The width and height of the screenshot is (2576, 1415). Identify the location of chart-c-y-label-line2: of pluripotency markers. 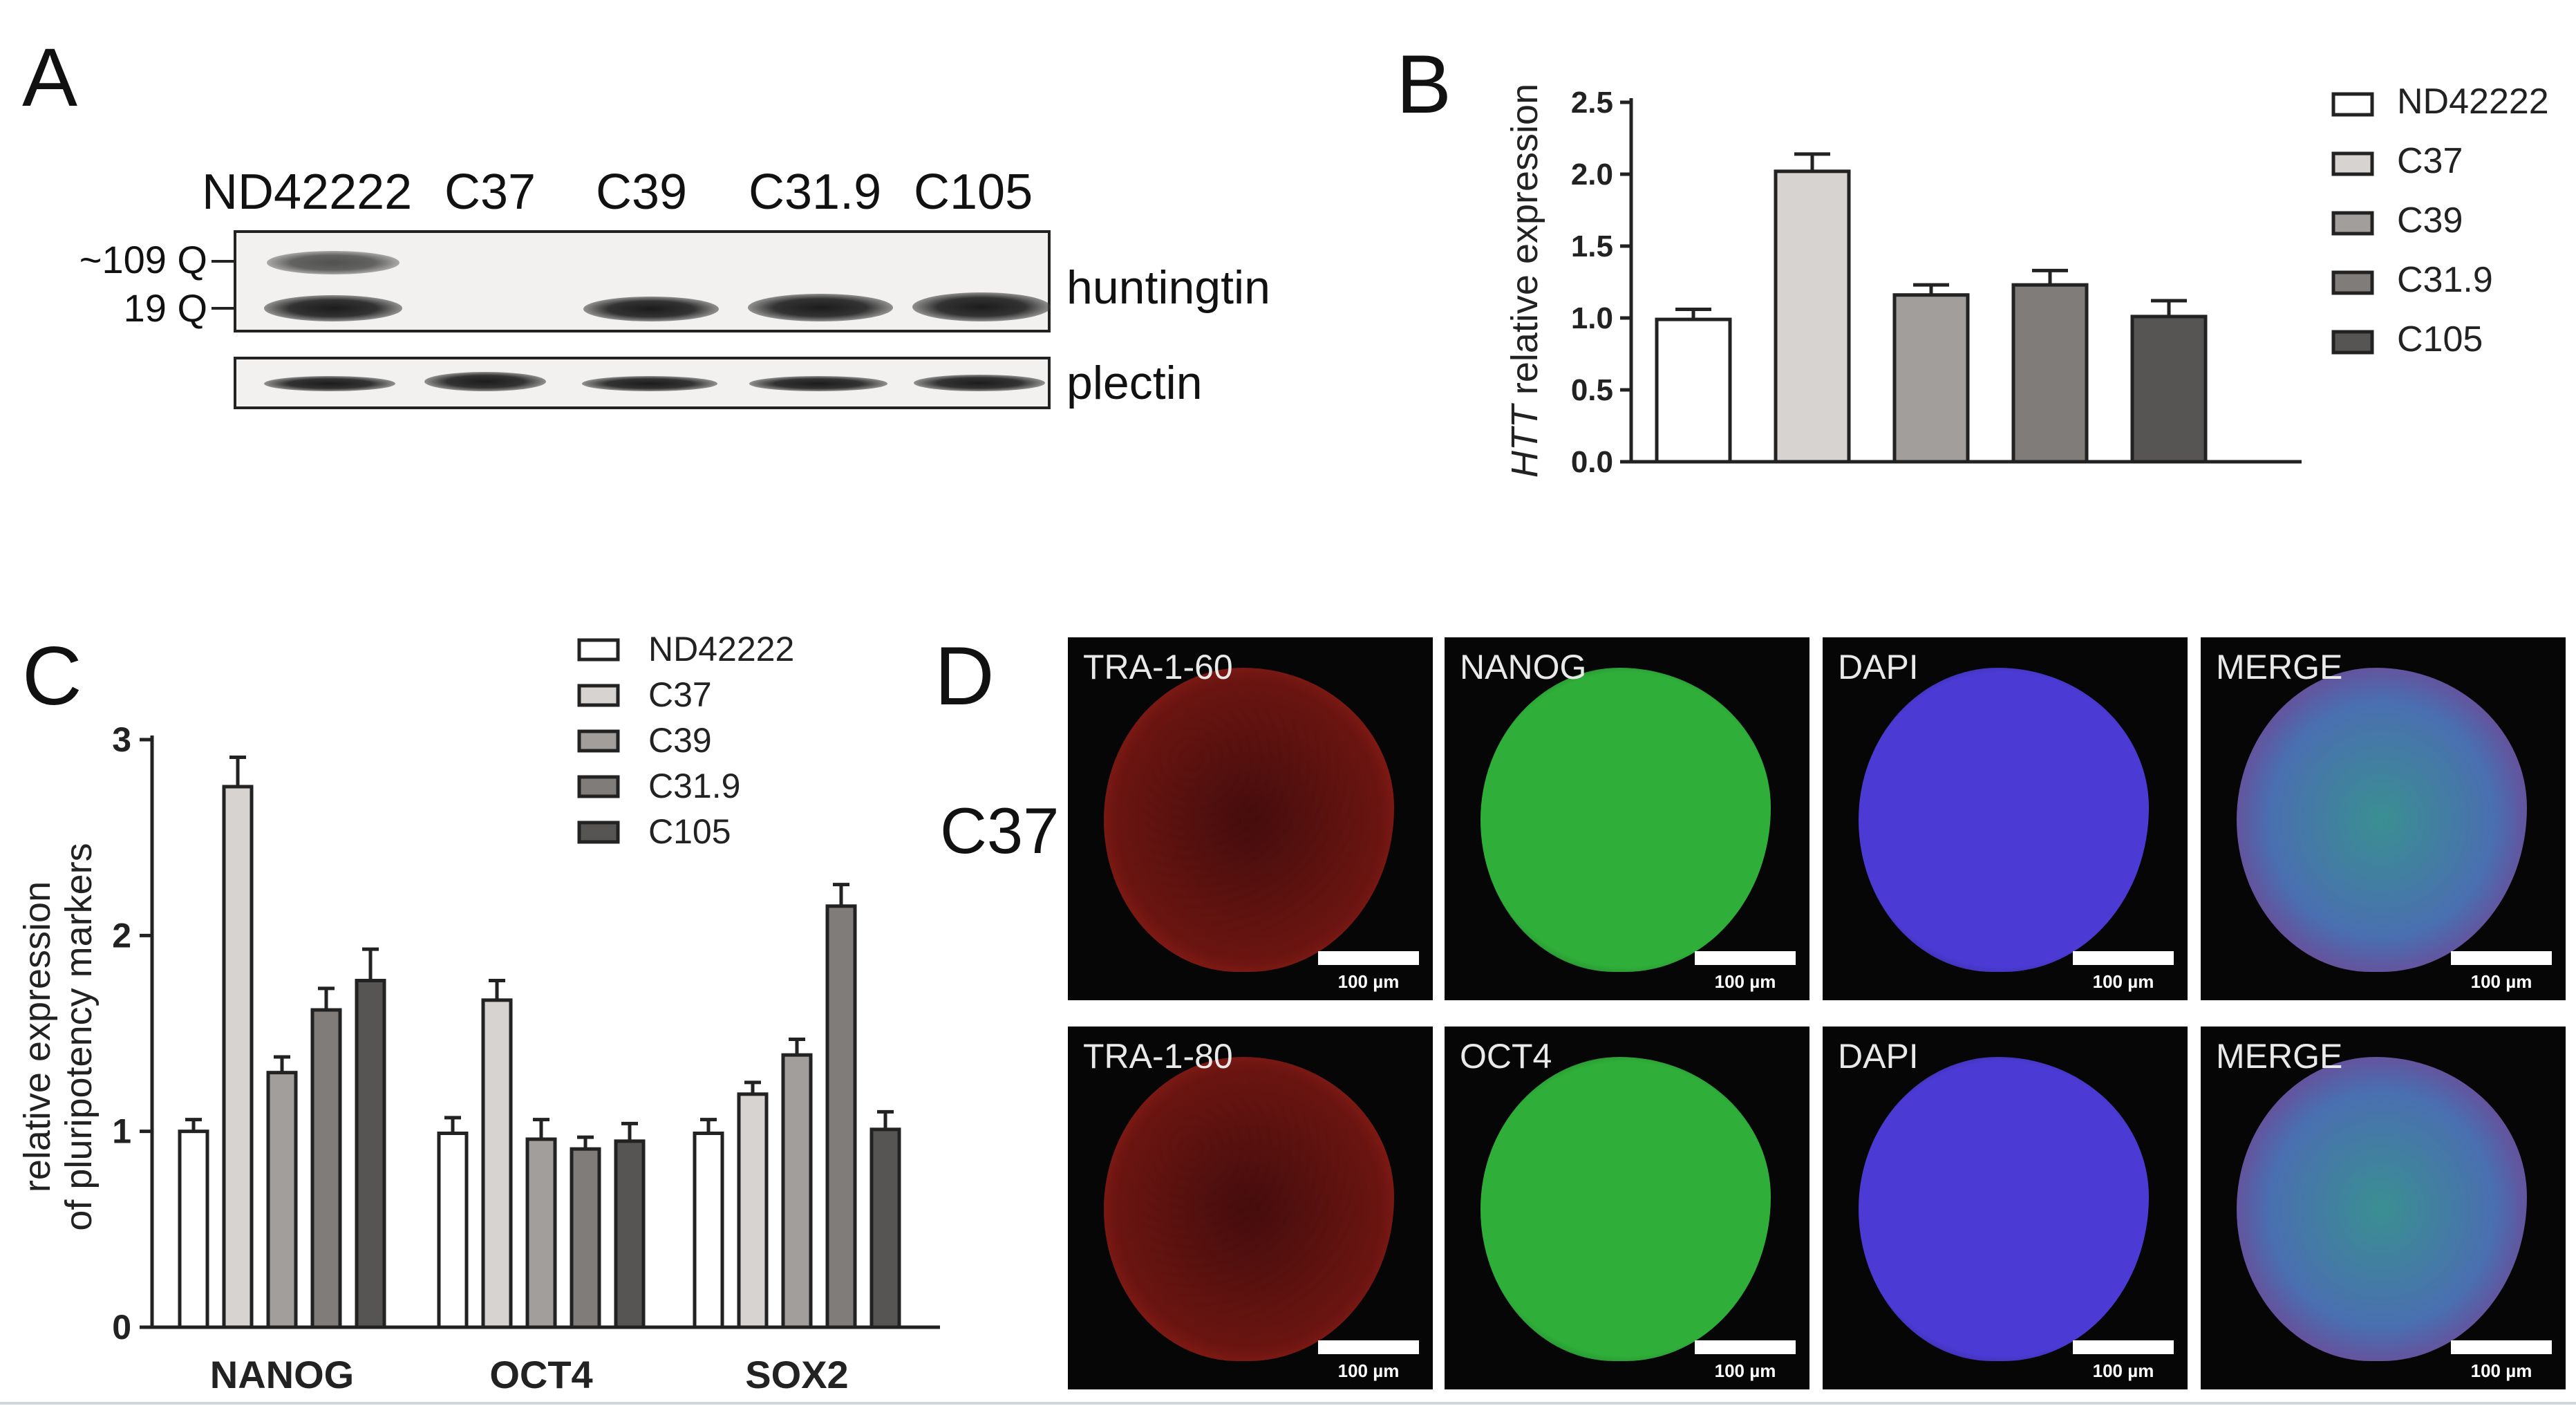
(79, 1036).